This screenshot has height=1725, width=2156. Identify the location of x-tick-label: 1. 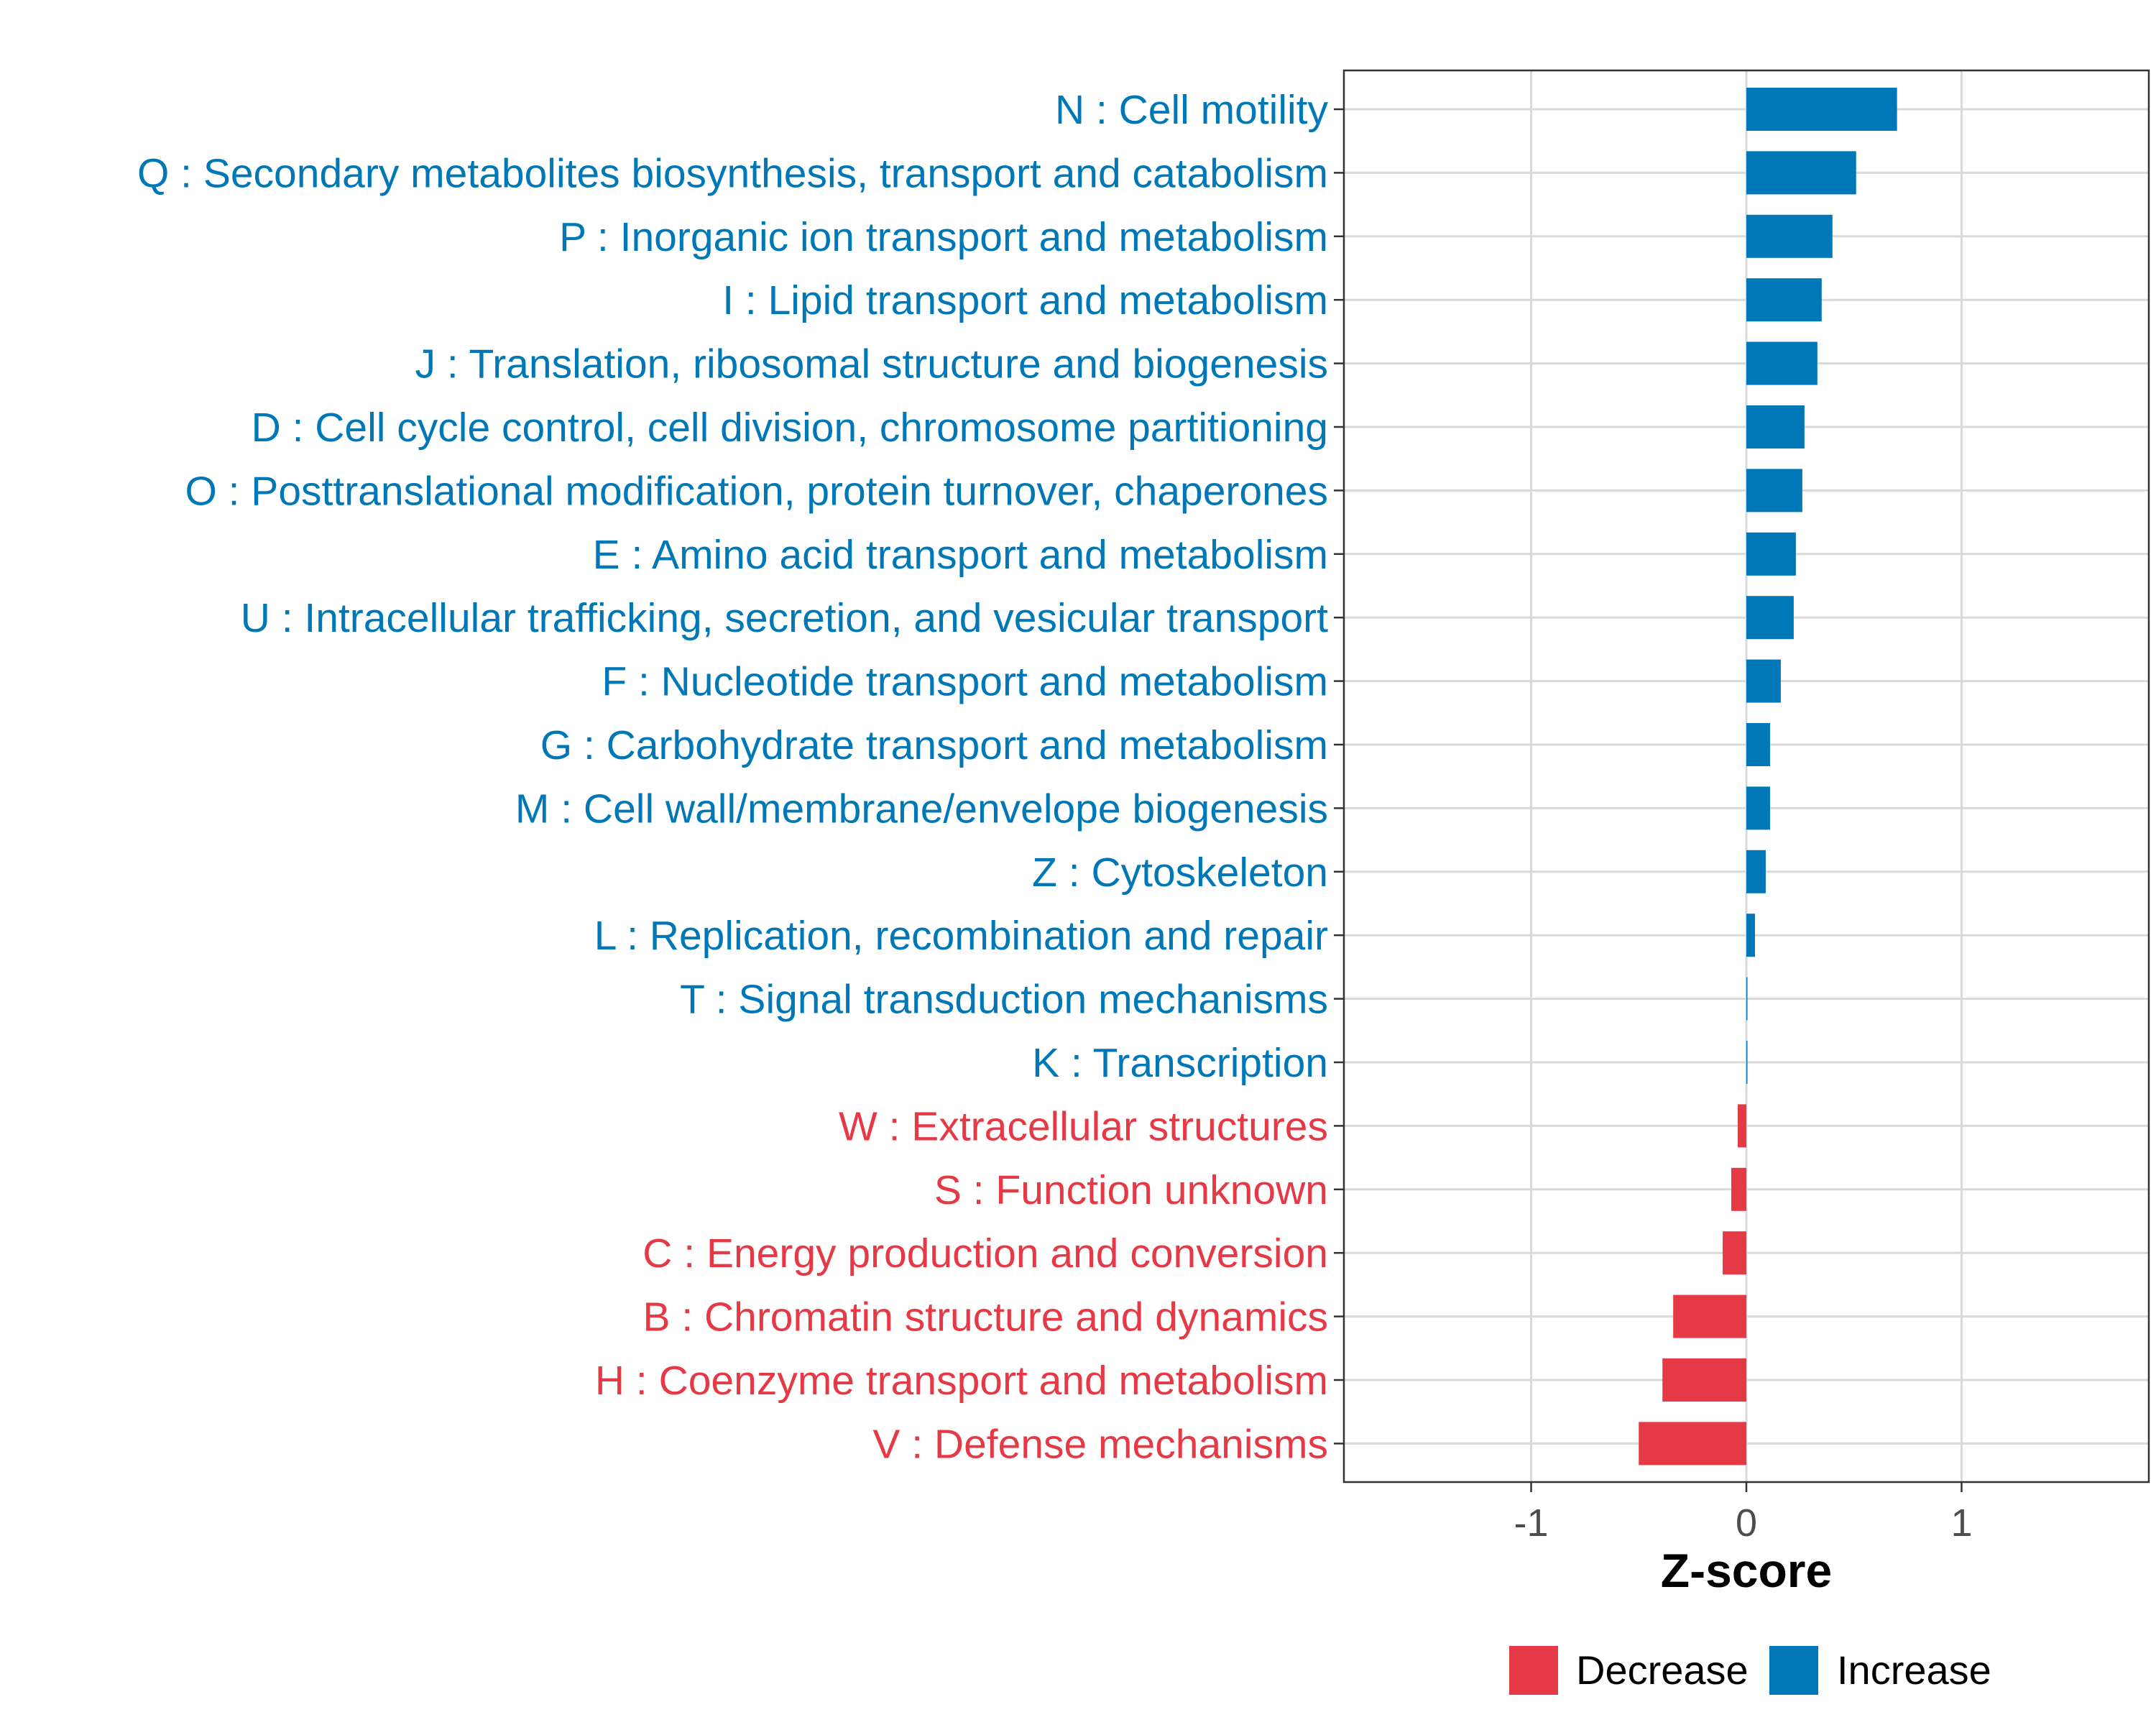
(1961, 1523).